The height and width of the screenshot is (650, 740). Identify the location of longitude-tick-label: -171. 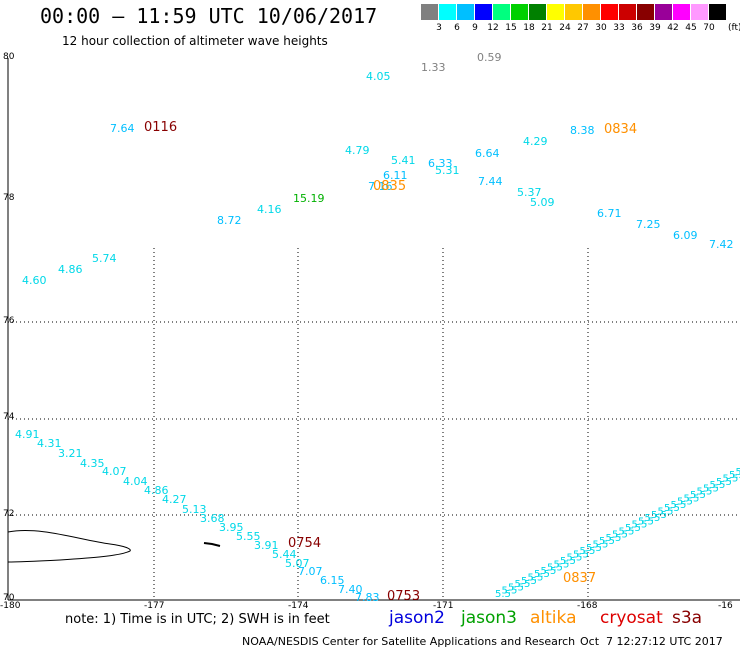
(443, 606).